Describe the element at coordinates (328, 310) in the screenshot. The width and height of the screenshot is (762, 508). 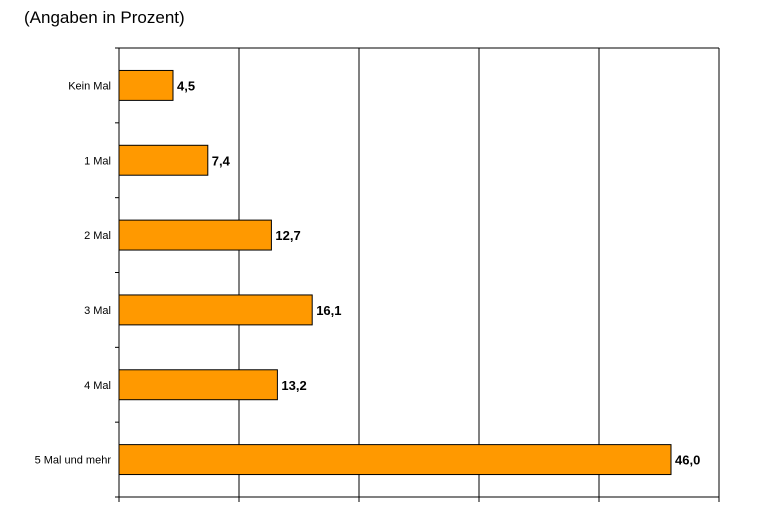
I see `value-label: 16,1` at that location.